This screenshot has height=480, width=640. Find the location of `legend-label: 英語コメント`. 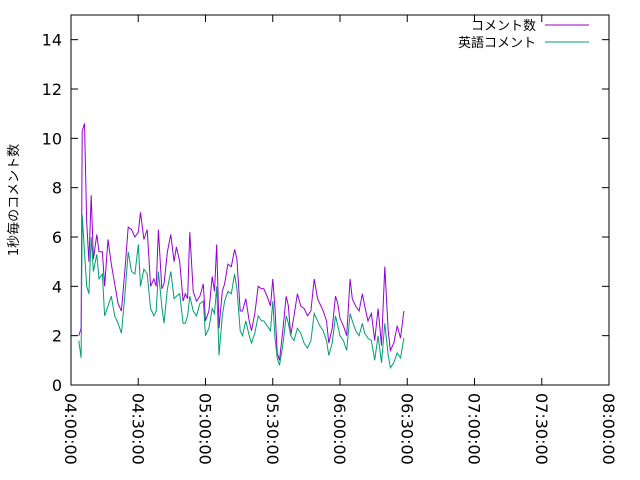

legend-label: 英語コメント is located at coordinates (497, 43).